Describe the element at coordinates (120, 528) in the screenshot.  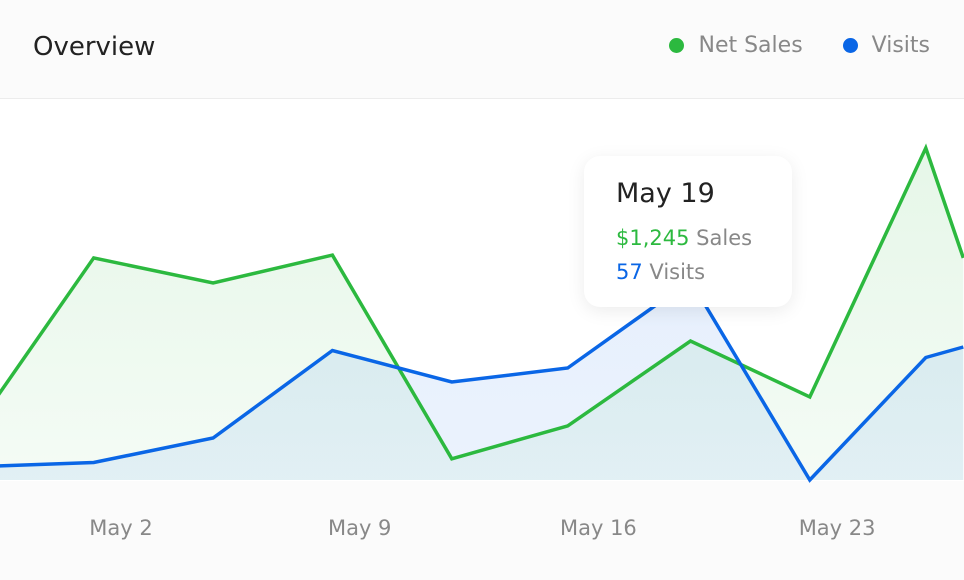
I see `x-tick-label: May 2` at that location.